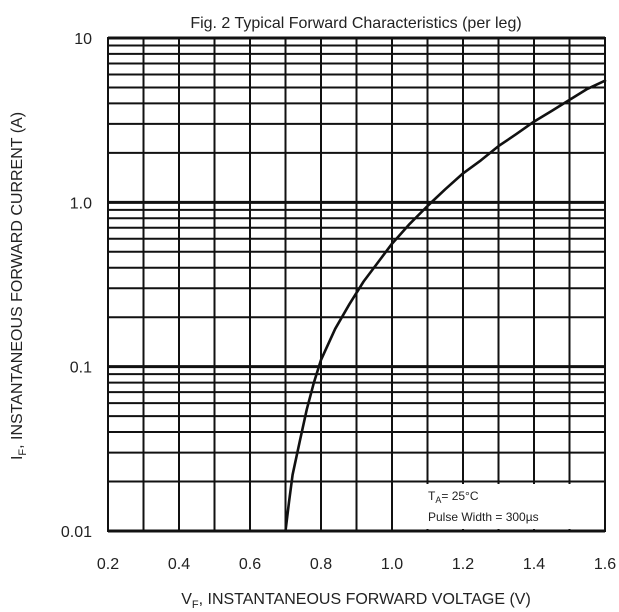  What do you see at coordinates (453, 497) in the screenshot?
I see `annotation-ta: TA= 25°C` at bounding box center [453, 497].